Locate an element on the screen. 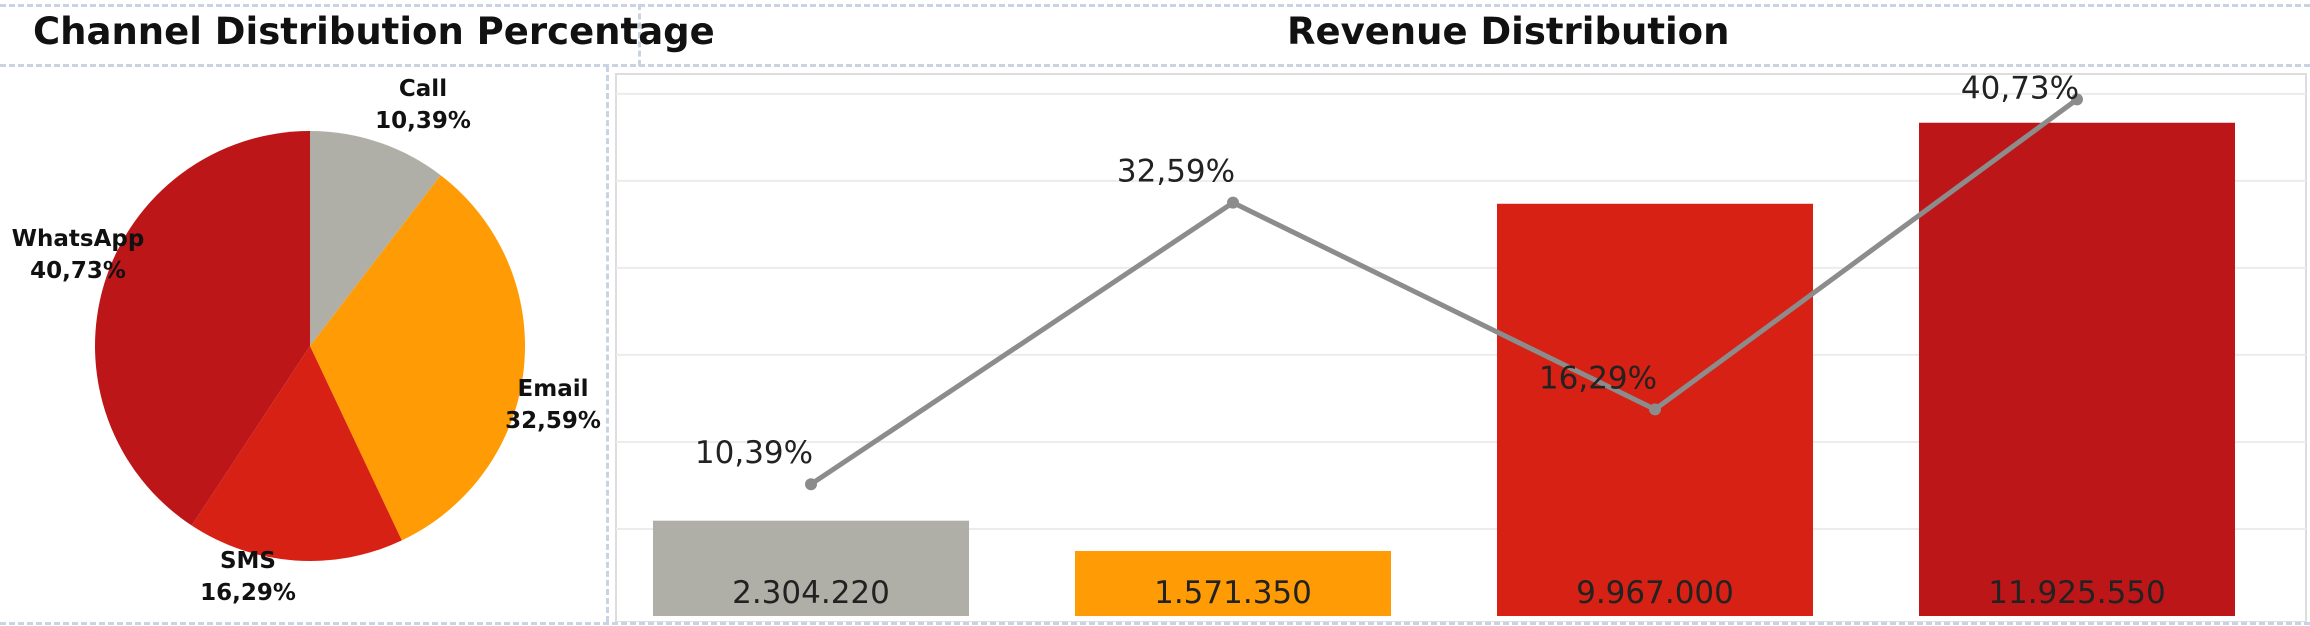 The image size is (2310, 626). revenue-bar-call is located at coordinates (811, 568).